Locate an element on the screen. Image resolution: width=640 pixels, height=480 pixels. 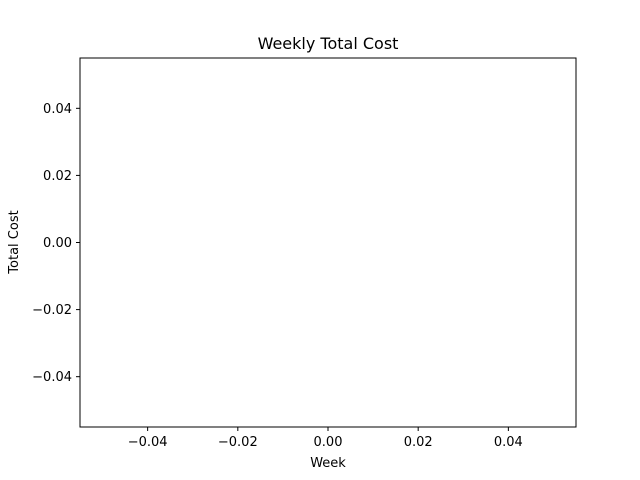
y-tick-label: −0.02 is located at coordinates (52, 310).